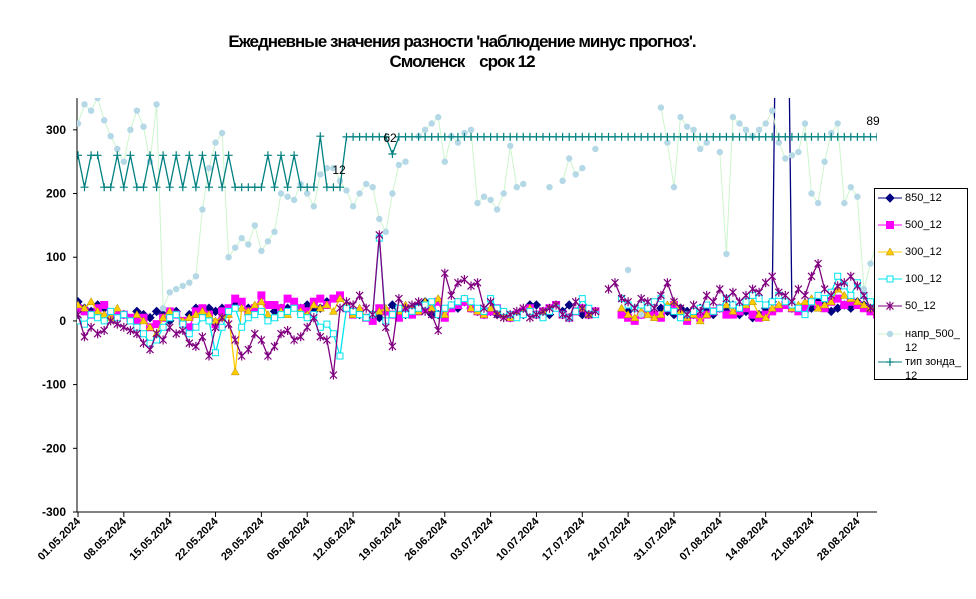  I want to click on annotation: 12, so click(339, 170).